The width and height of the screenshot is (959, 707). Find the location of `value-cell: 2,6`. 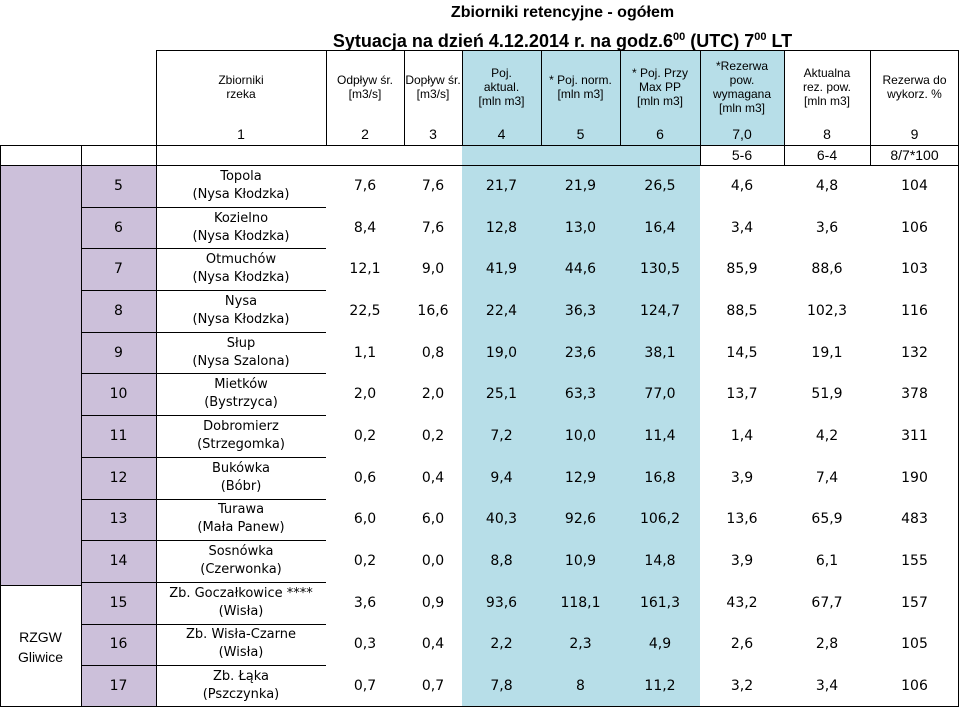

value-cell: 2,6 is located at coordinates (742, 644).